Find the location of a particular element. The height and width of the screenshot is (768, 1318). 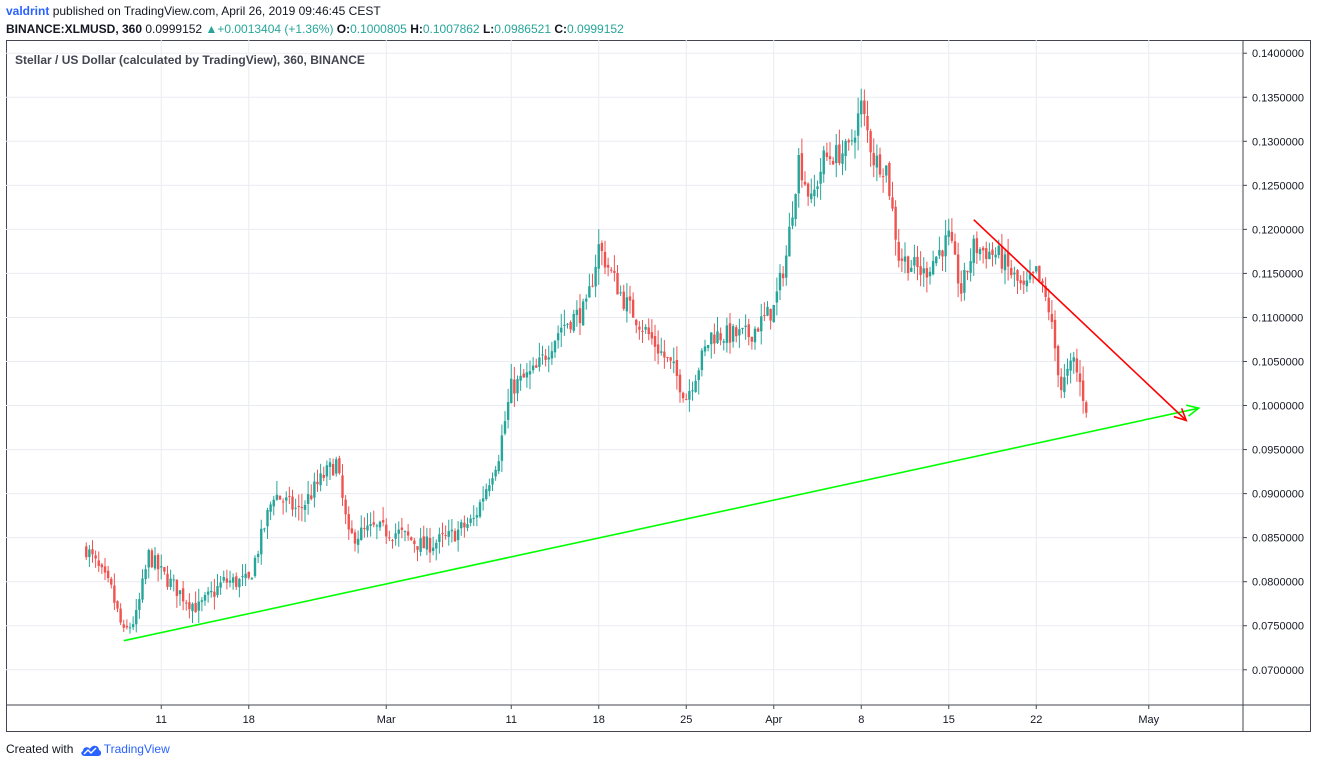

price-change: +0.0013404 (+1.36%) is located at coordinates (275, 29).